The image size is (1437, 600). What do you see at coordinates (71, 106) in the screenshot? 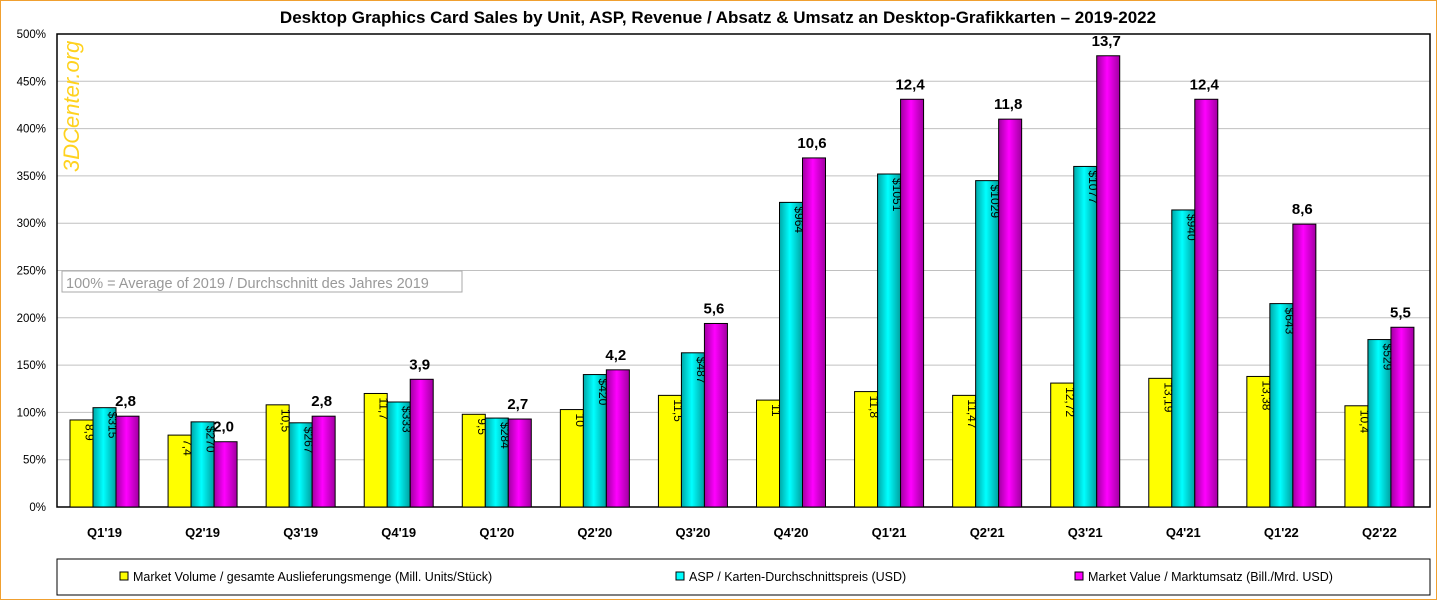
I see `watermark: 3DCenter.org` at bounding box center [71, 106].